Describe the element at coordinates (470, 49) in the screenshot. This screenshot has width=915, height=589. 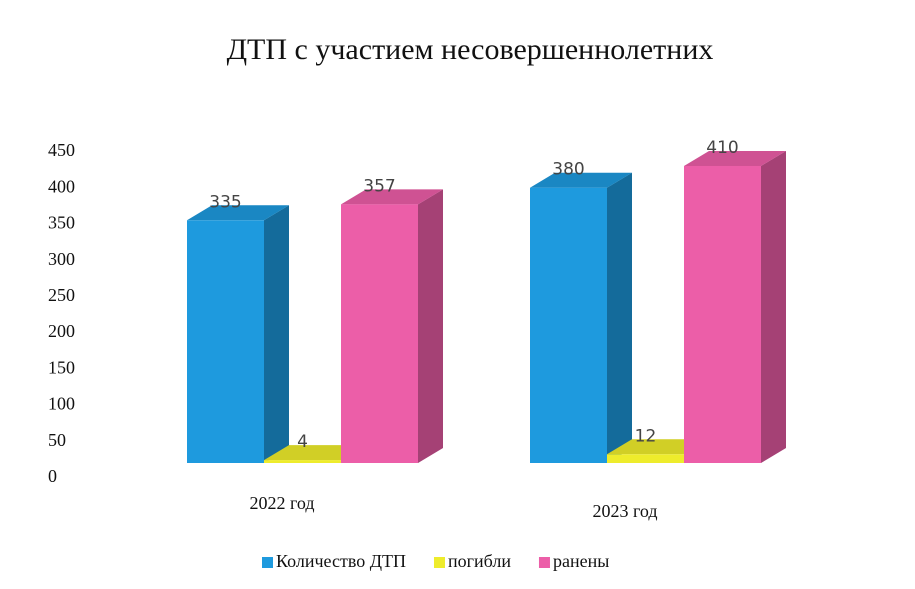
I see `chart-title: ДТП с участием несовершеннолетних` at that location.